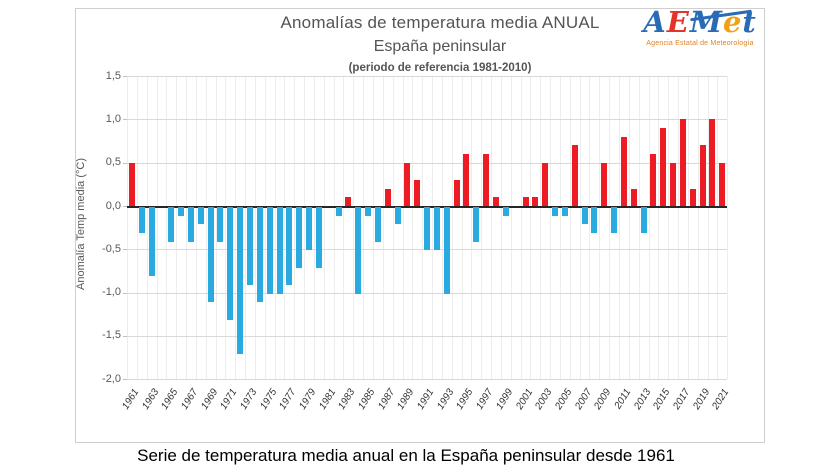 The width and height of the screenshot is (837, 471). Describe the element at coordinates (269, 250) in the screenshot. I see `bar-1975` at that location.